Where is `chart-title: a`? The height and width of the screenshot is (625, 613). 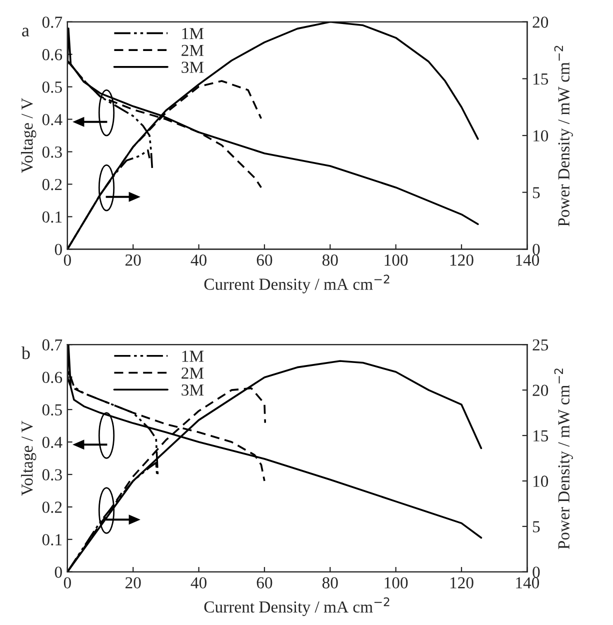
chart-title: a is located at coordinates (26, 32).